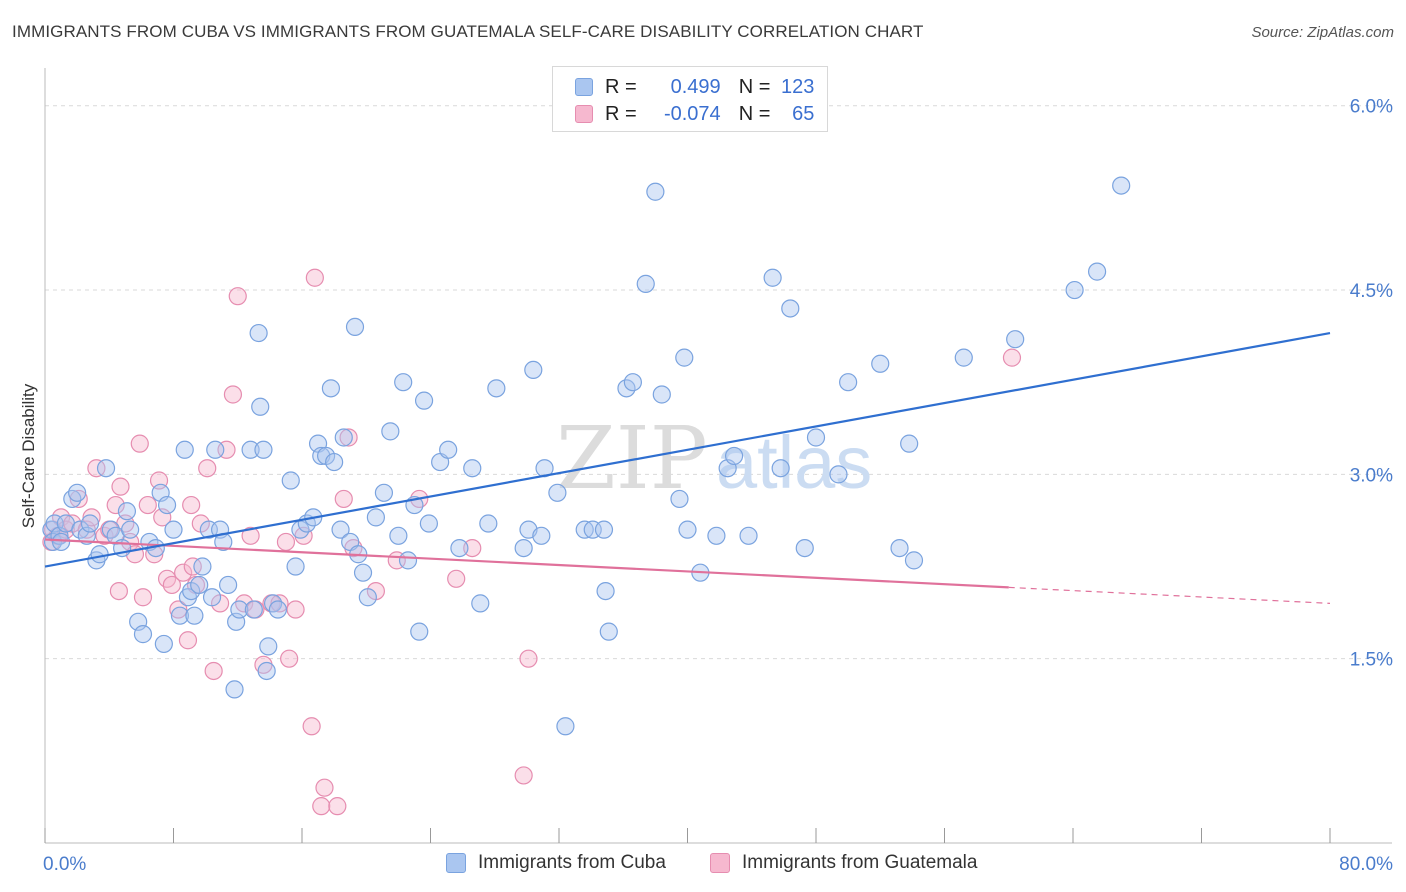 This screenshot has height=892, width=1406. I want to click on trend-line-guatemala, so click(526, 563).